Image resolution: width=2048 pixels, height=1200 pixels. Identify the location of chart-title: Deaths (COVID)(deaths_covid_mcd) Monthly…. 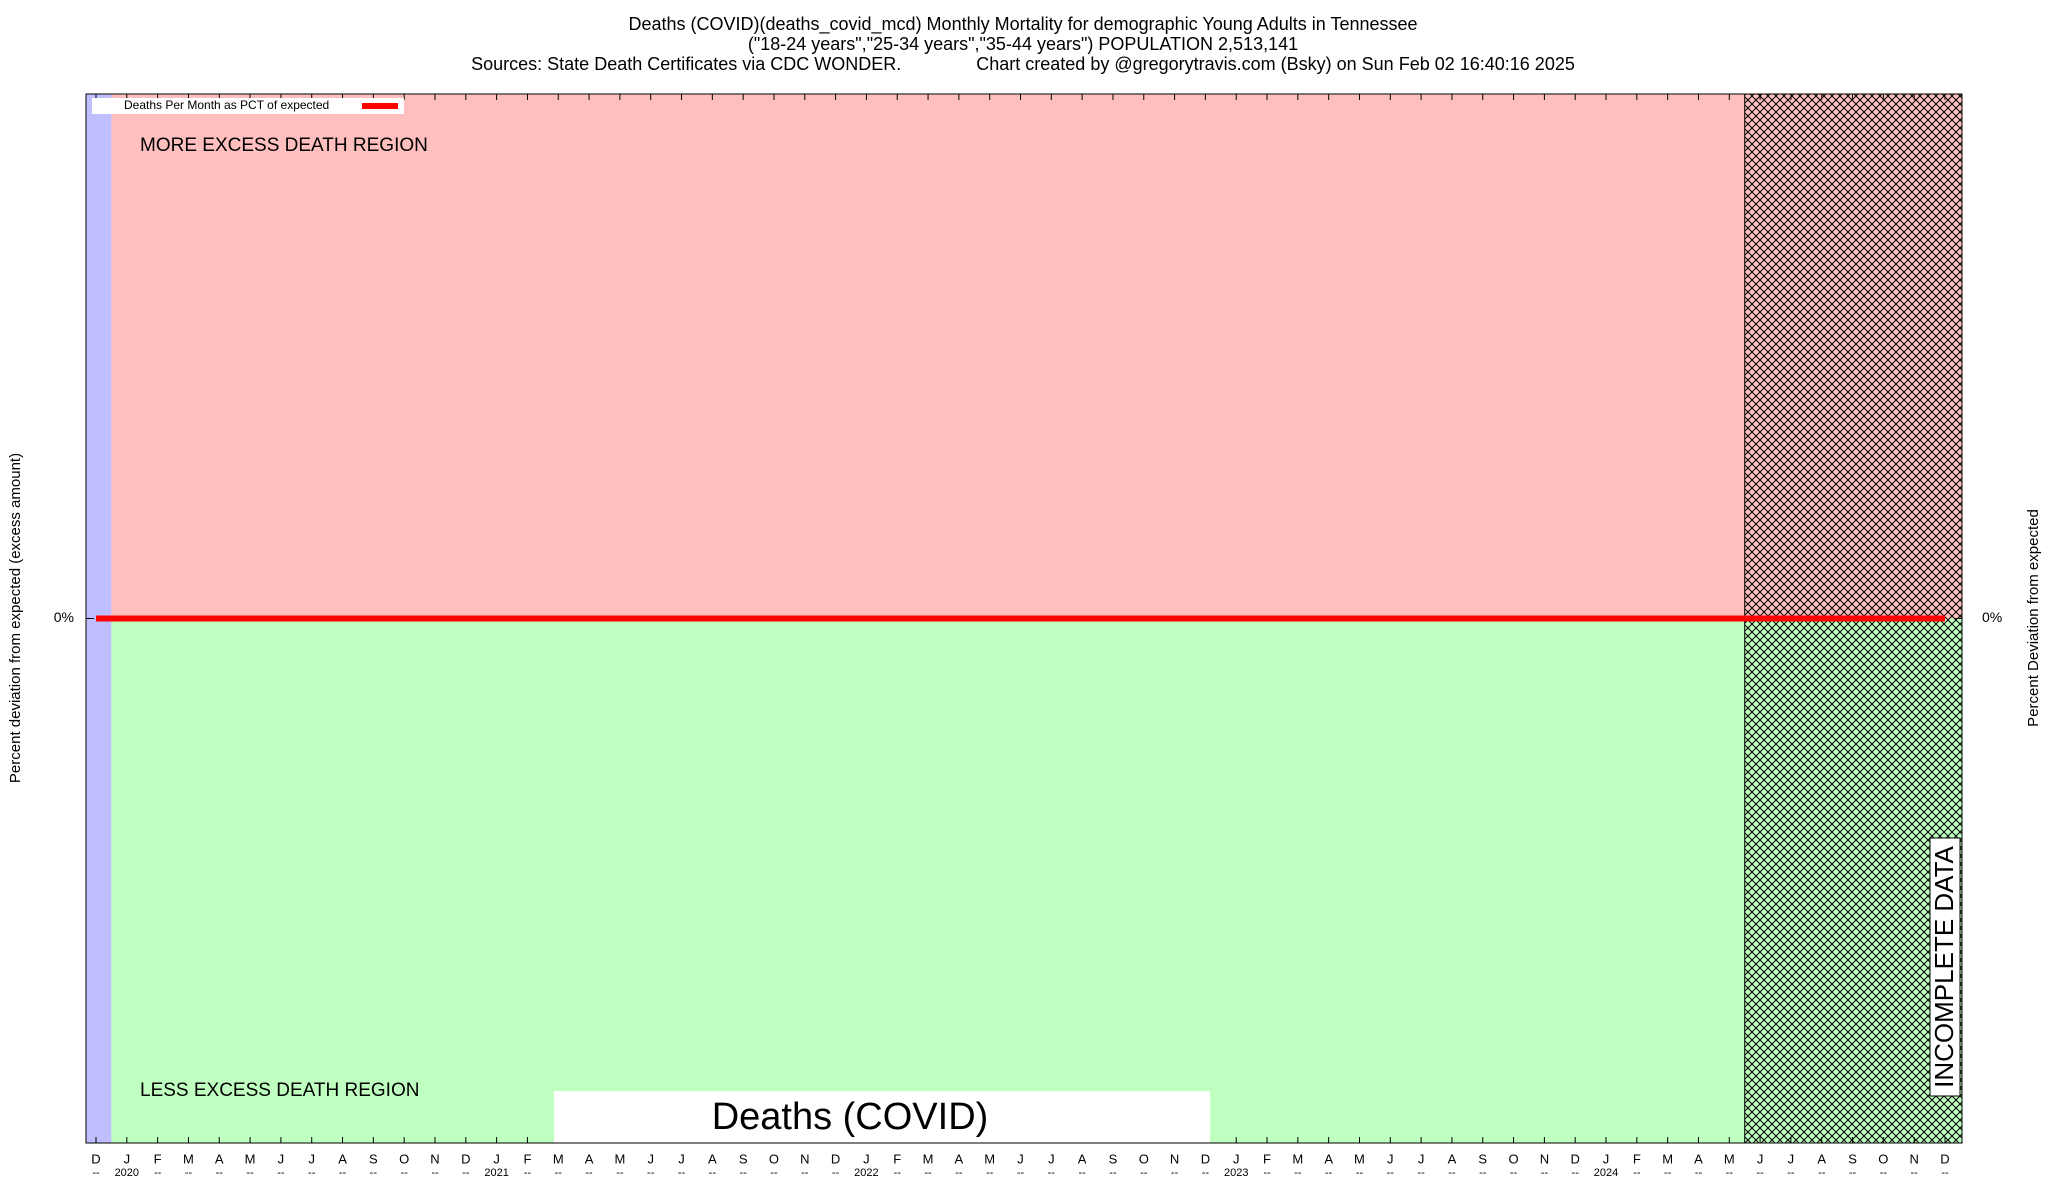
(1022, 24).